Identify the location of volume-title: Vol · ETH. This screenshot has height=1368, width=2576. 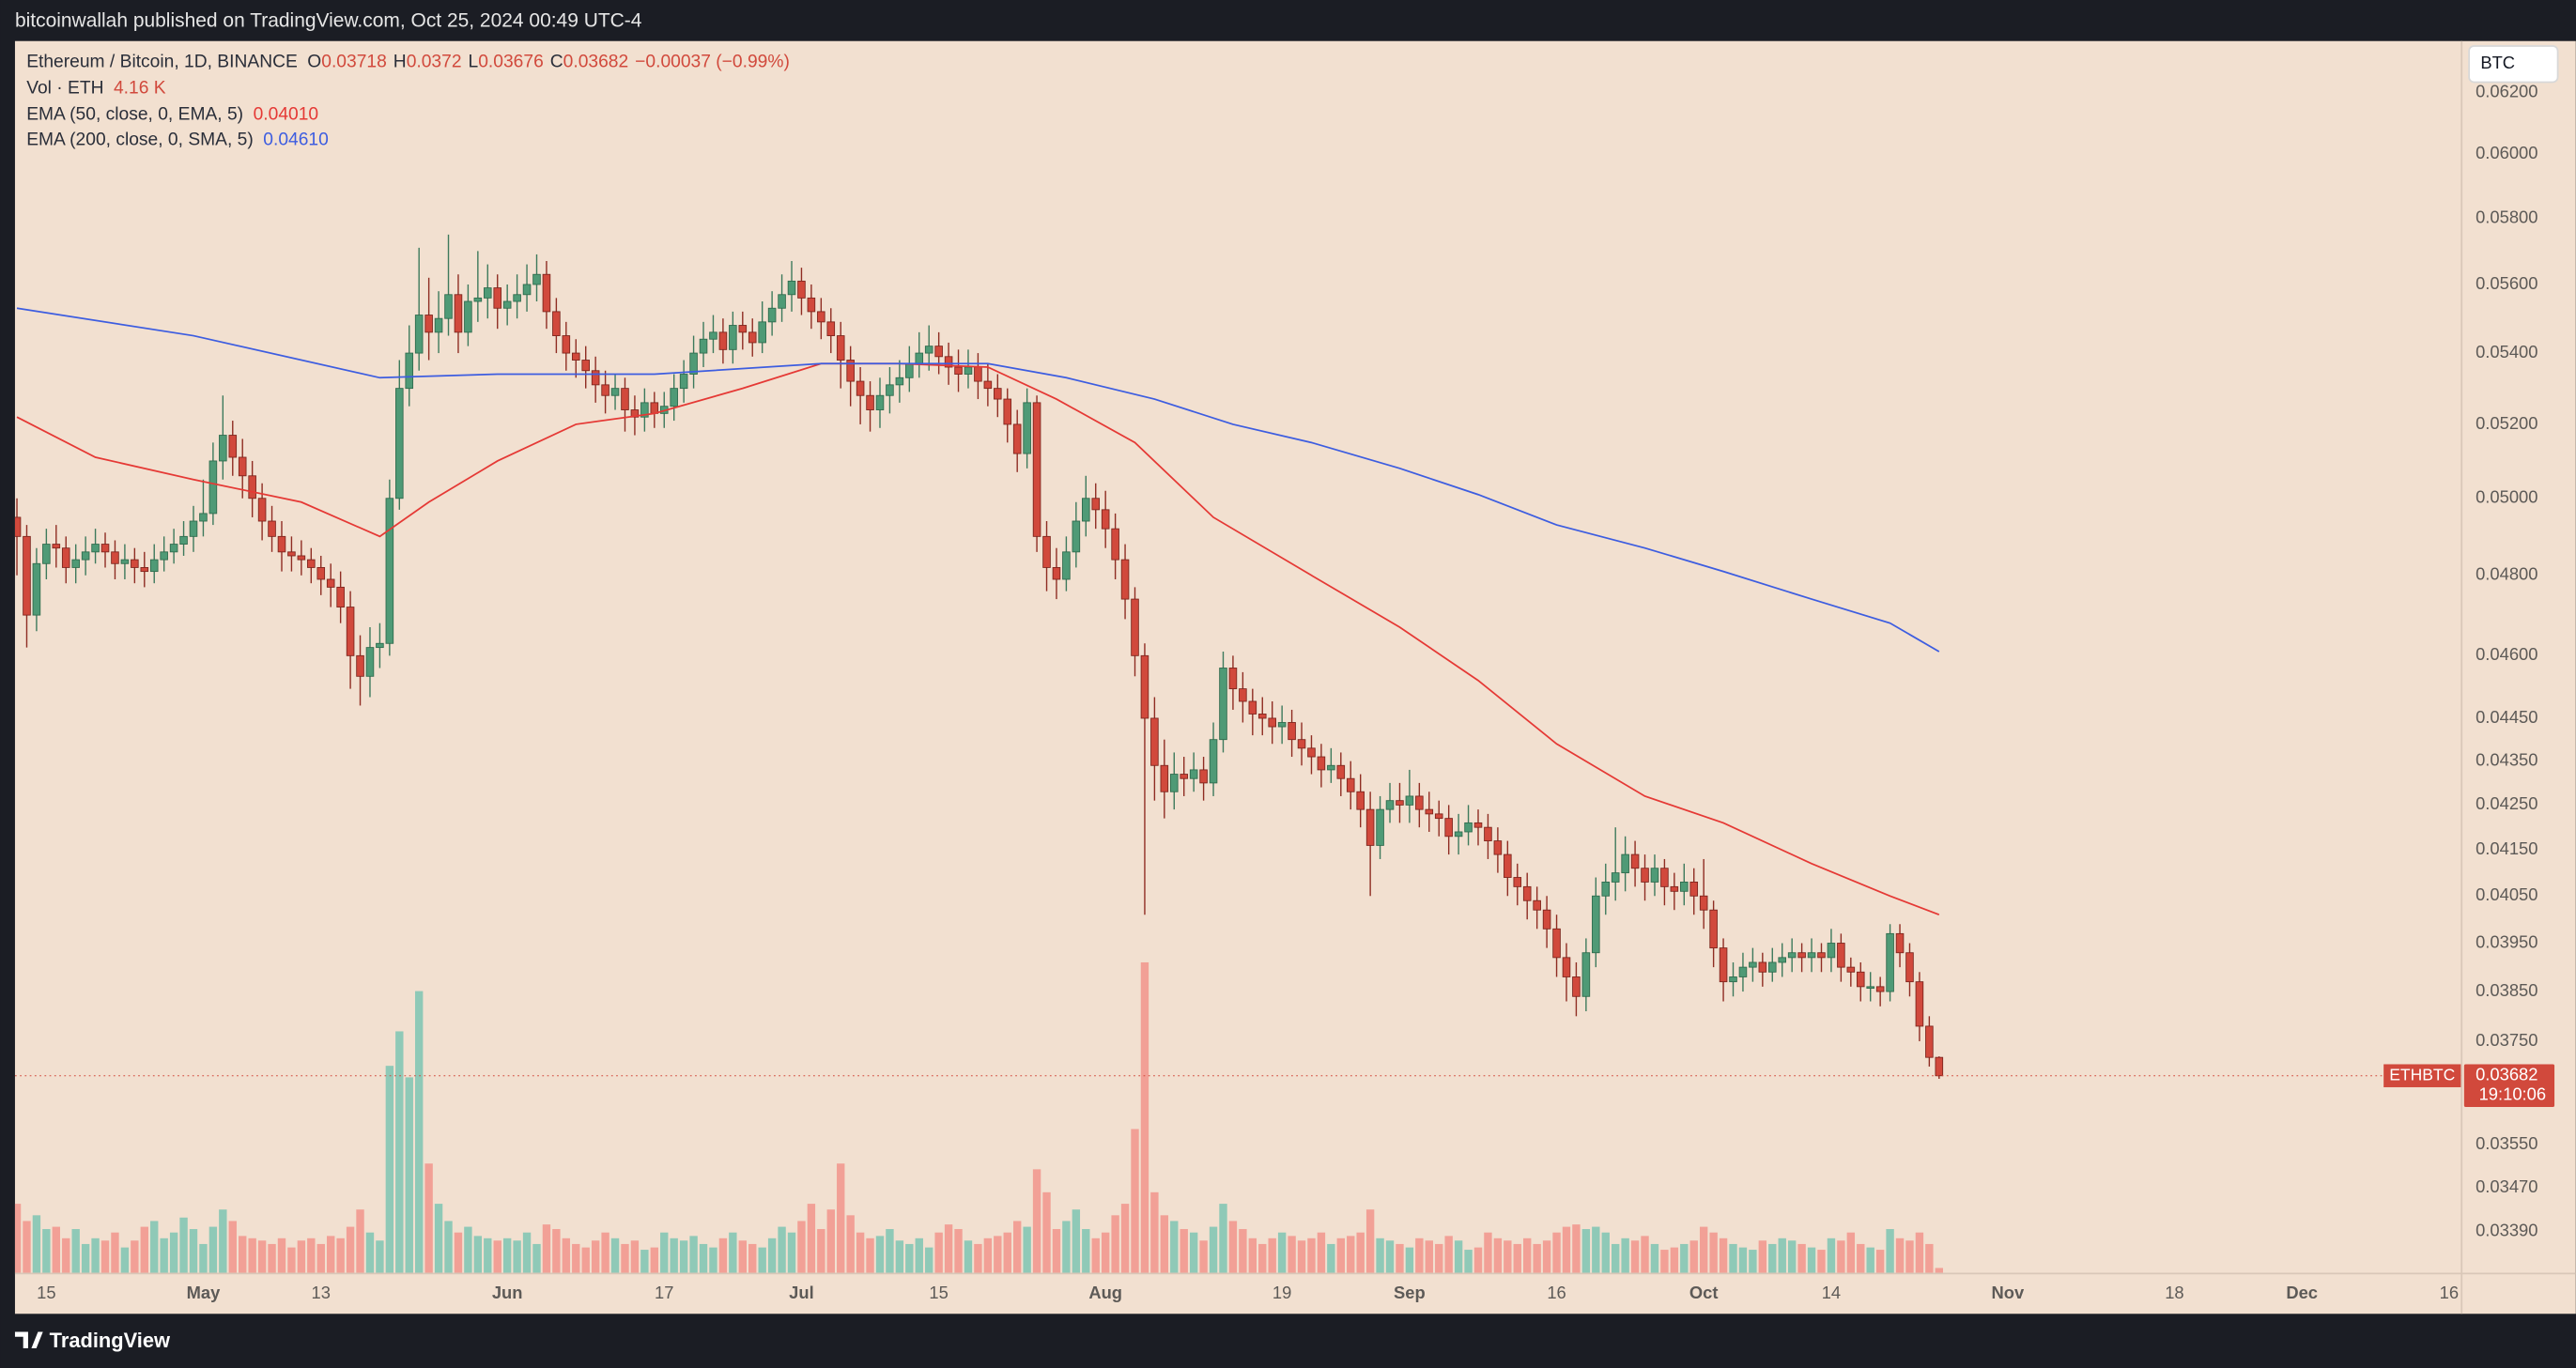
(64, 89).